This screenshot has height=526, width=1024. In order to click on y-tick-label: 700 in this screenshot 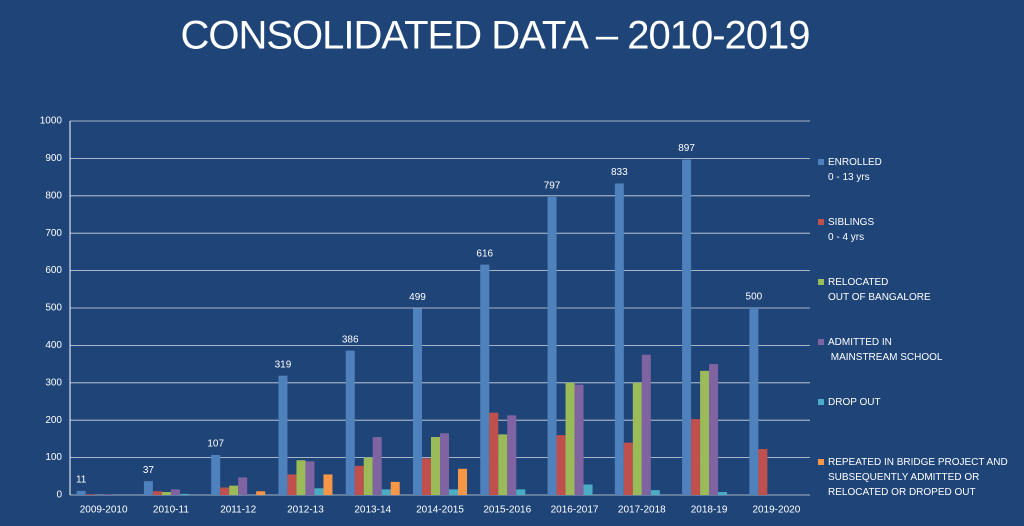, I will do `click(53, 233)`.